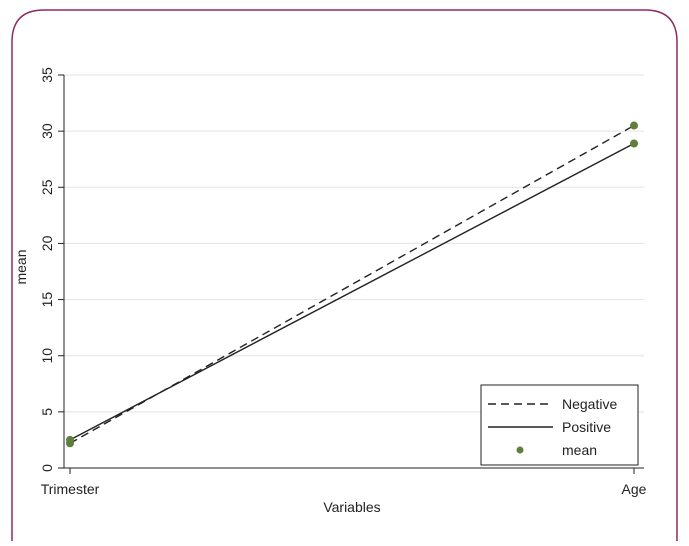  Describe the element at coordinates (634, 125) in the screenshot. I see `mean-point-negative-age` at that location.